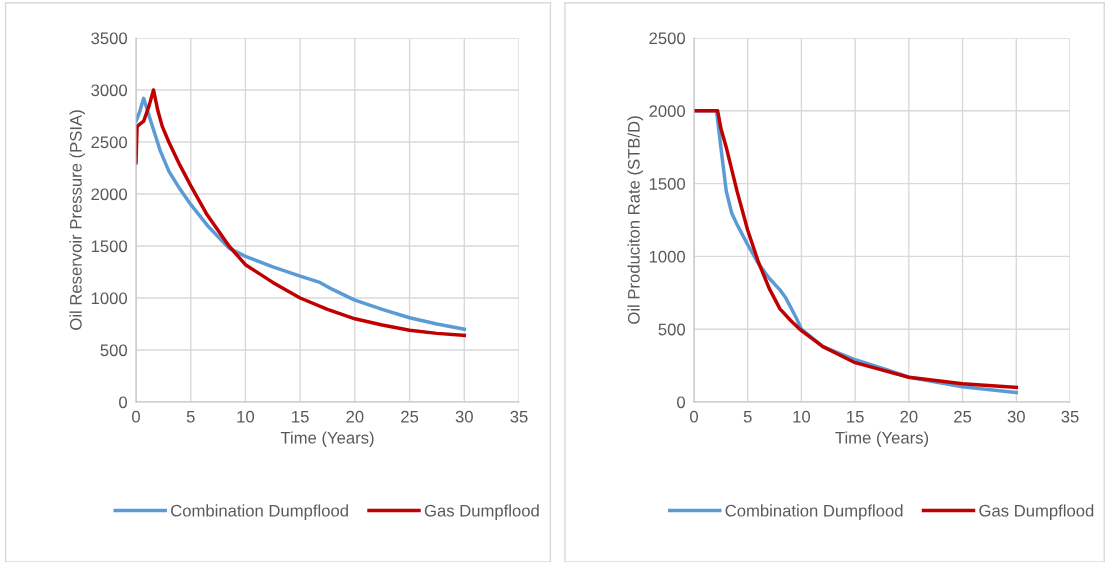 This screenshot has width=1112, height=562. What do you see at coordinates (77, 220) in the screenshot?
I see `y-axis-title: Oil Reservoir Pressure (PSIA)` at bounding box center [77, 220].